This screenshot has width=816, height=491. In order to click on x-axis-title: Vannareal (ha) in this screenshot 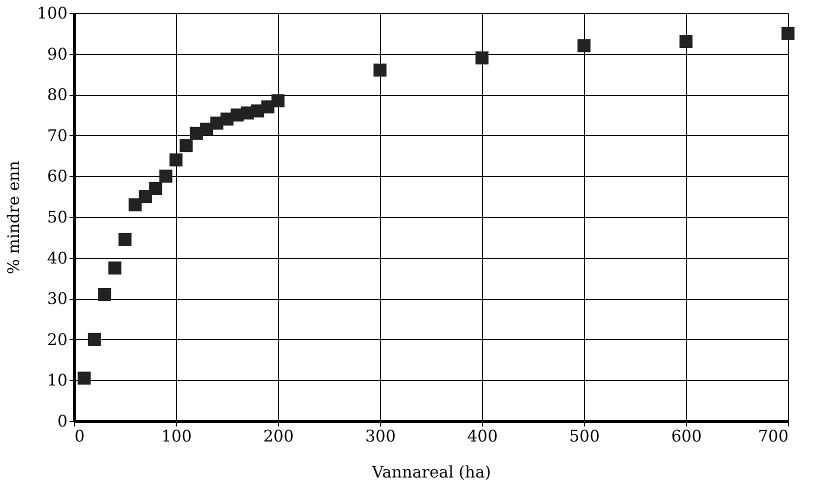, I will do `click(431, 472)`.